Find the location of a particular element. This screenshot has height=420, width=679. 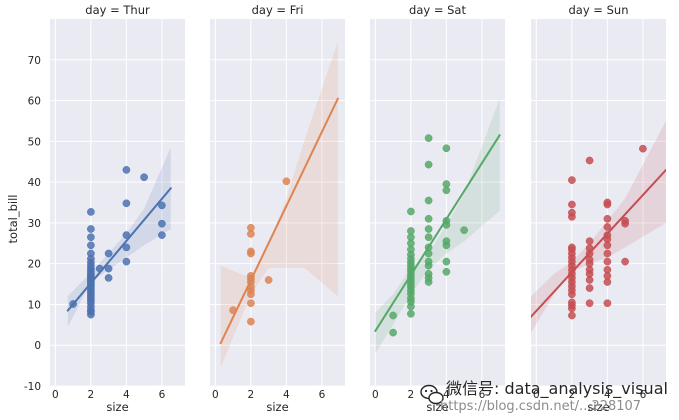

y-tick-label: 50 is located at coordinates (34, 142).